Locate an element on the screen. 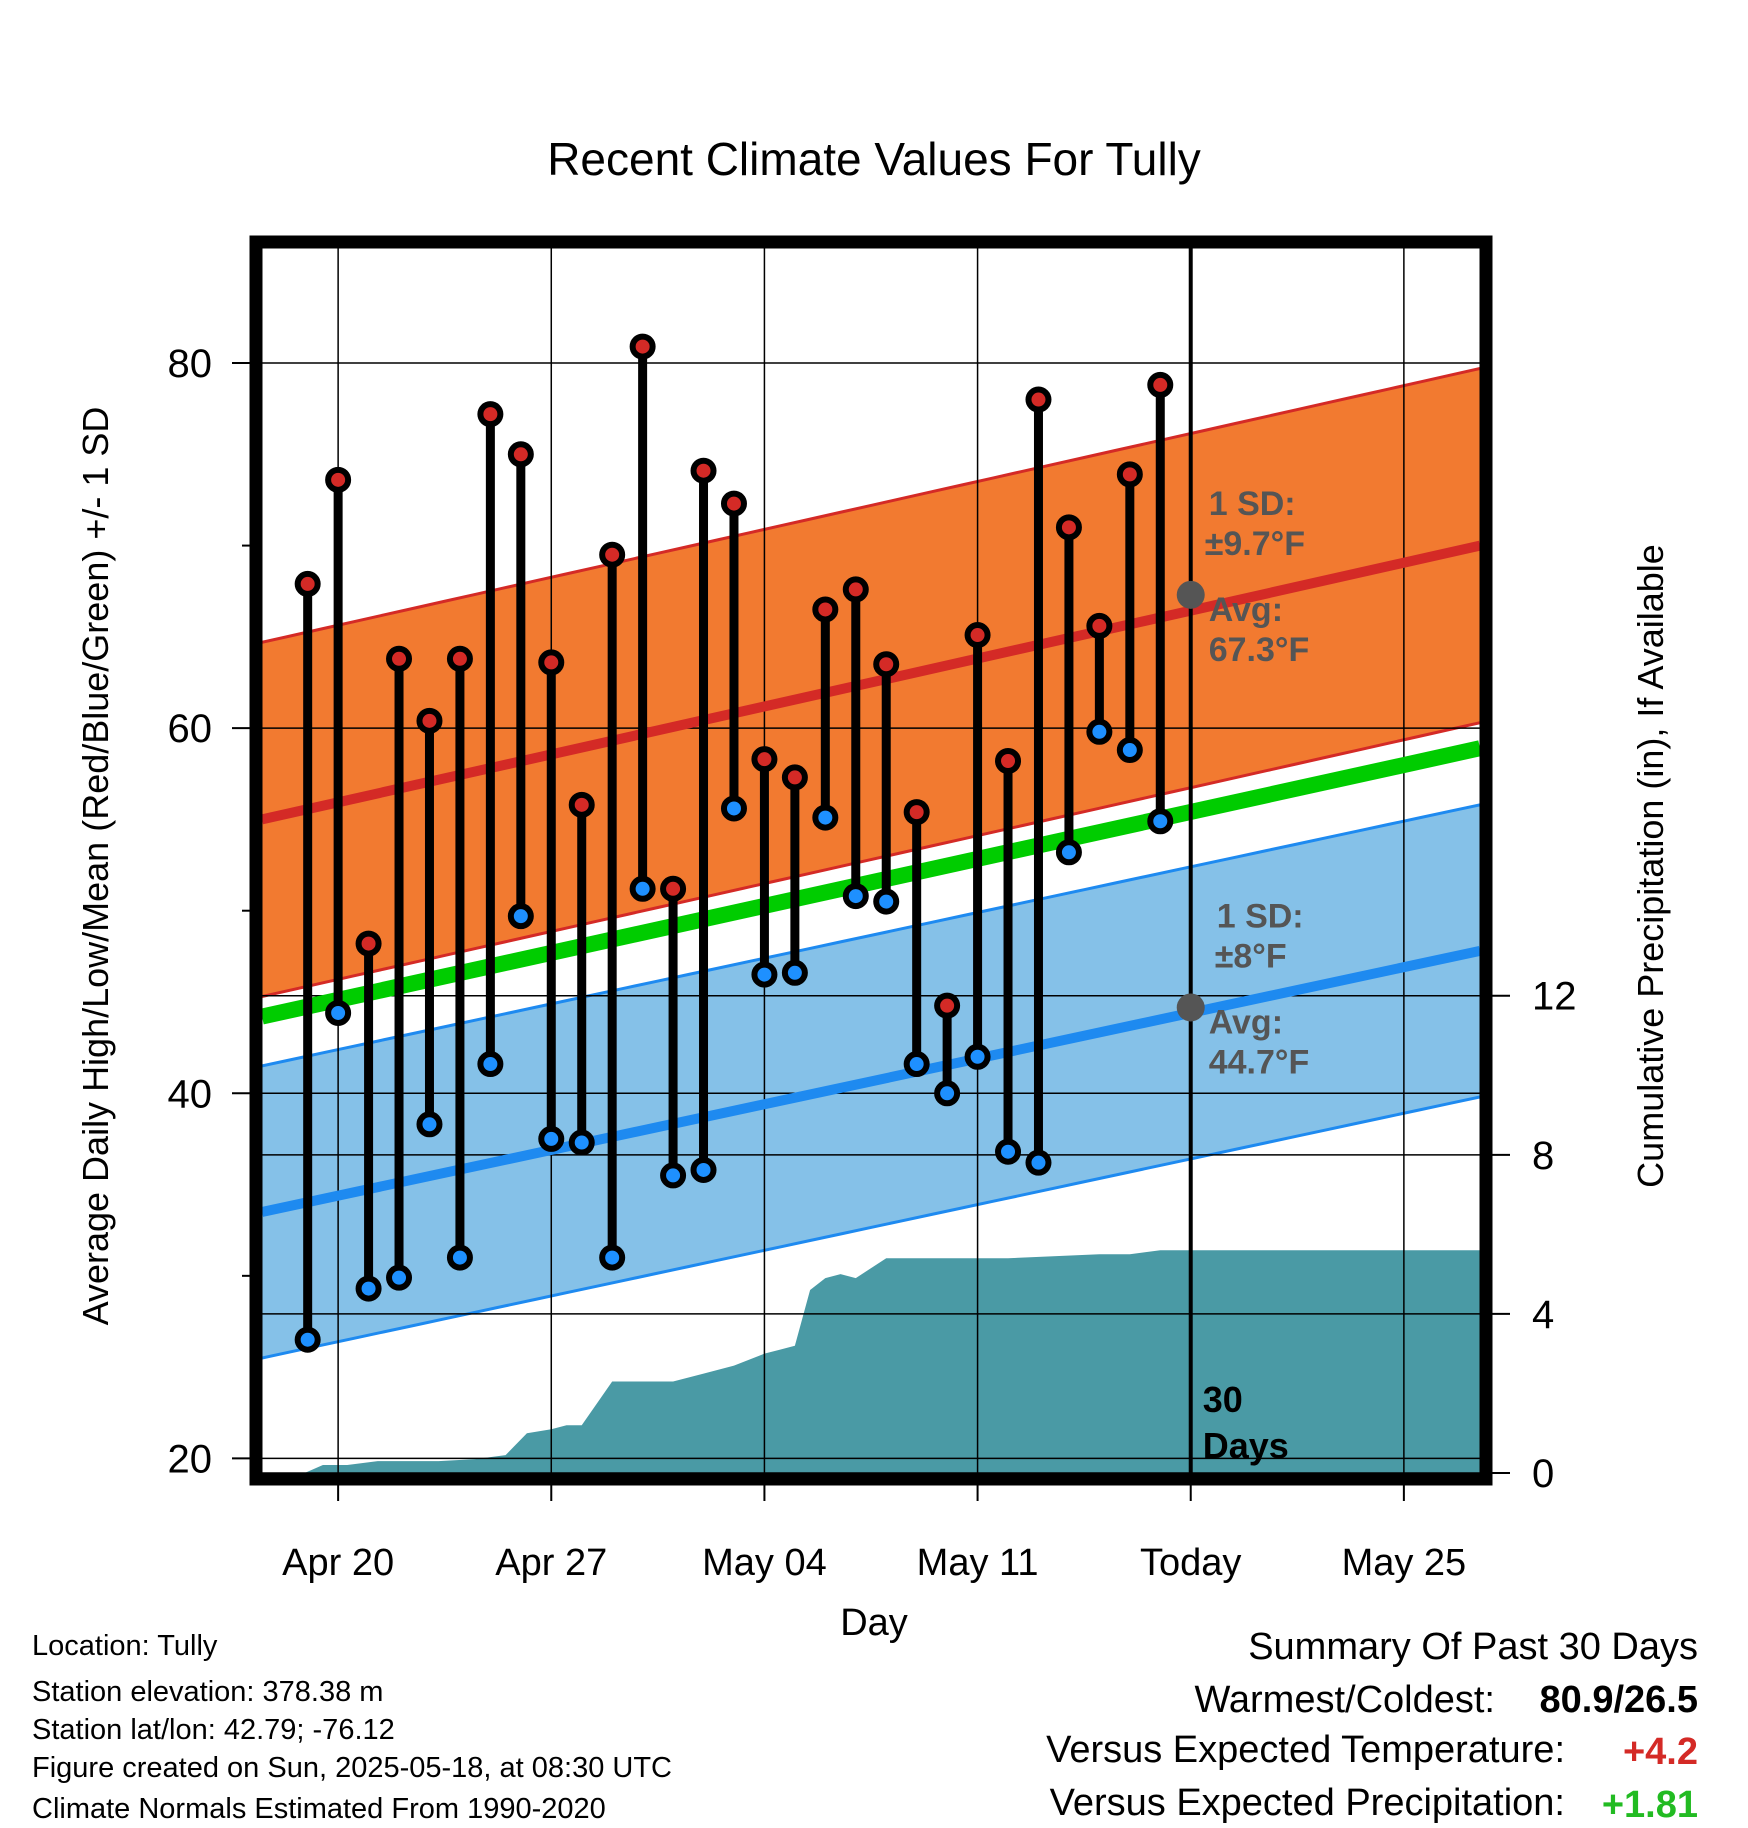  x-axis-label: Day is located at coordinates (874, 1623).